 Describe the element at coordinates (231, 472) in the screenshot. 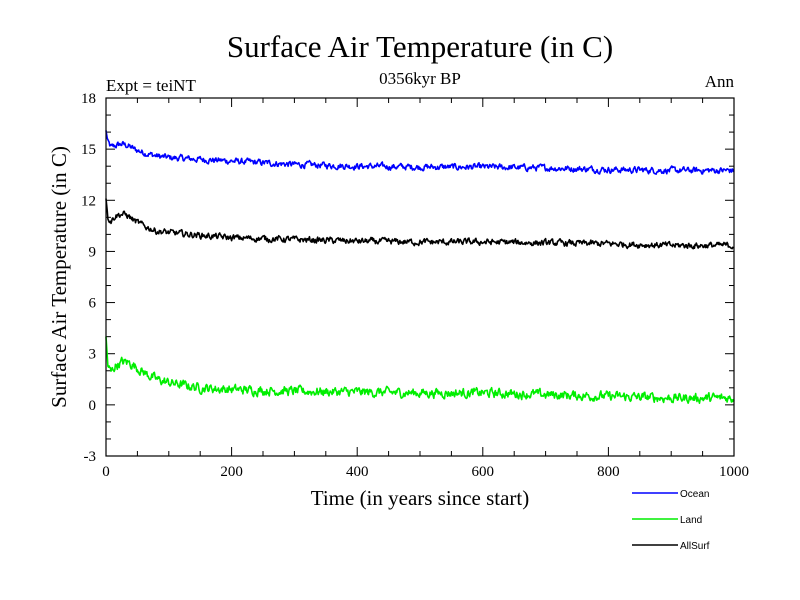

I see `x-tick-label: 200` at that location.